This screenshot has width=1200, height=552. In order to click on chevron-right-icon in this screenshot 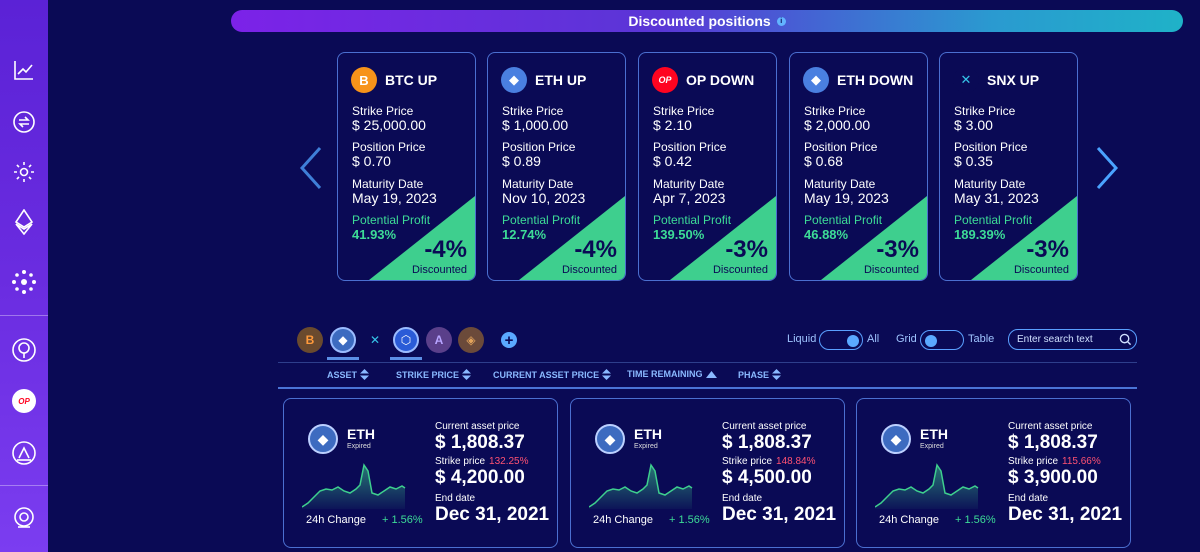, I will do `click(1107, 168)`.